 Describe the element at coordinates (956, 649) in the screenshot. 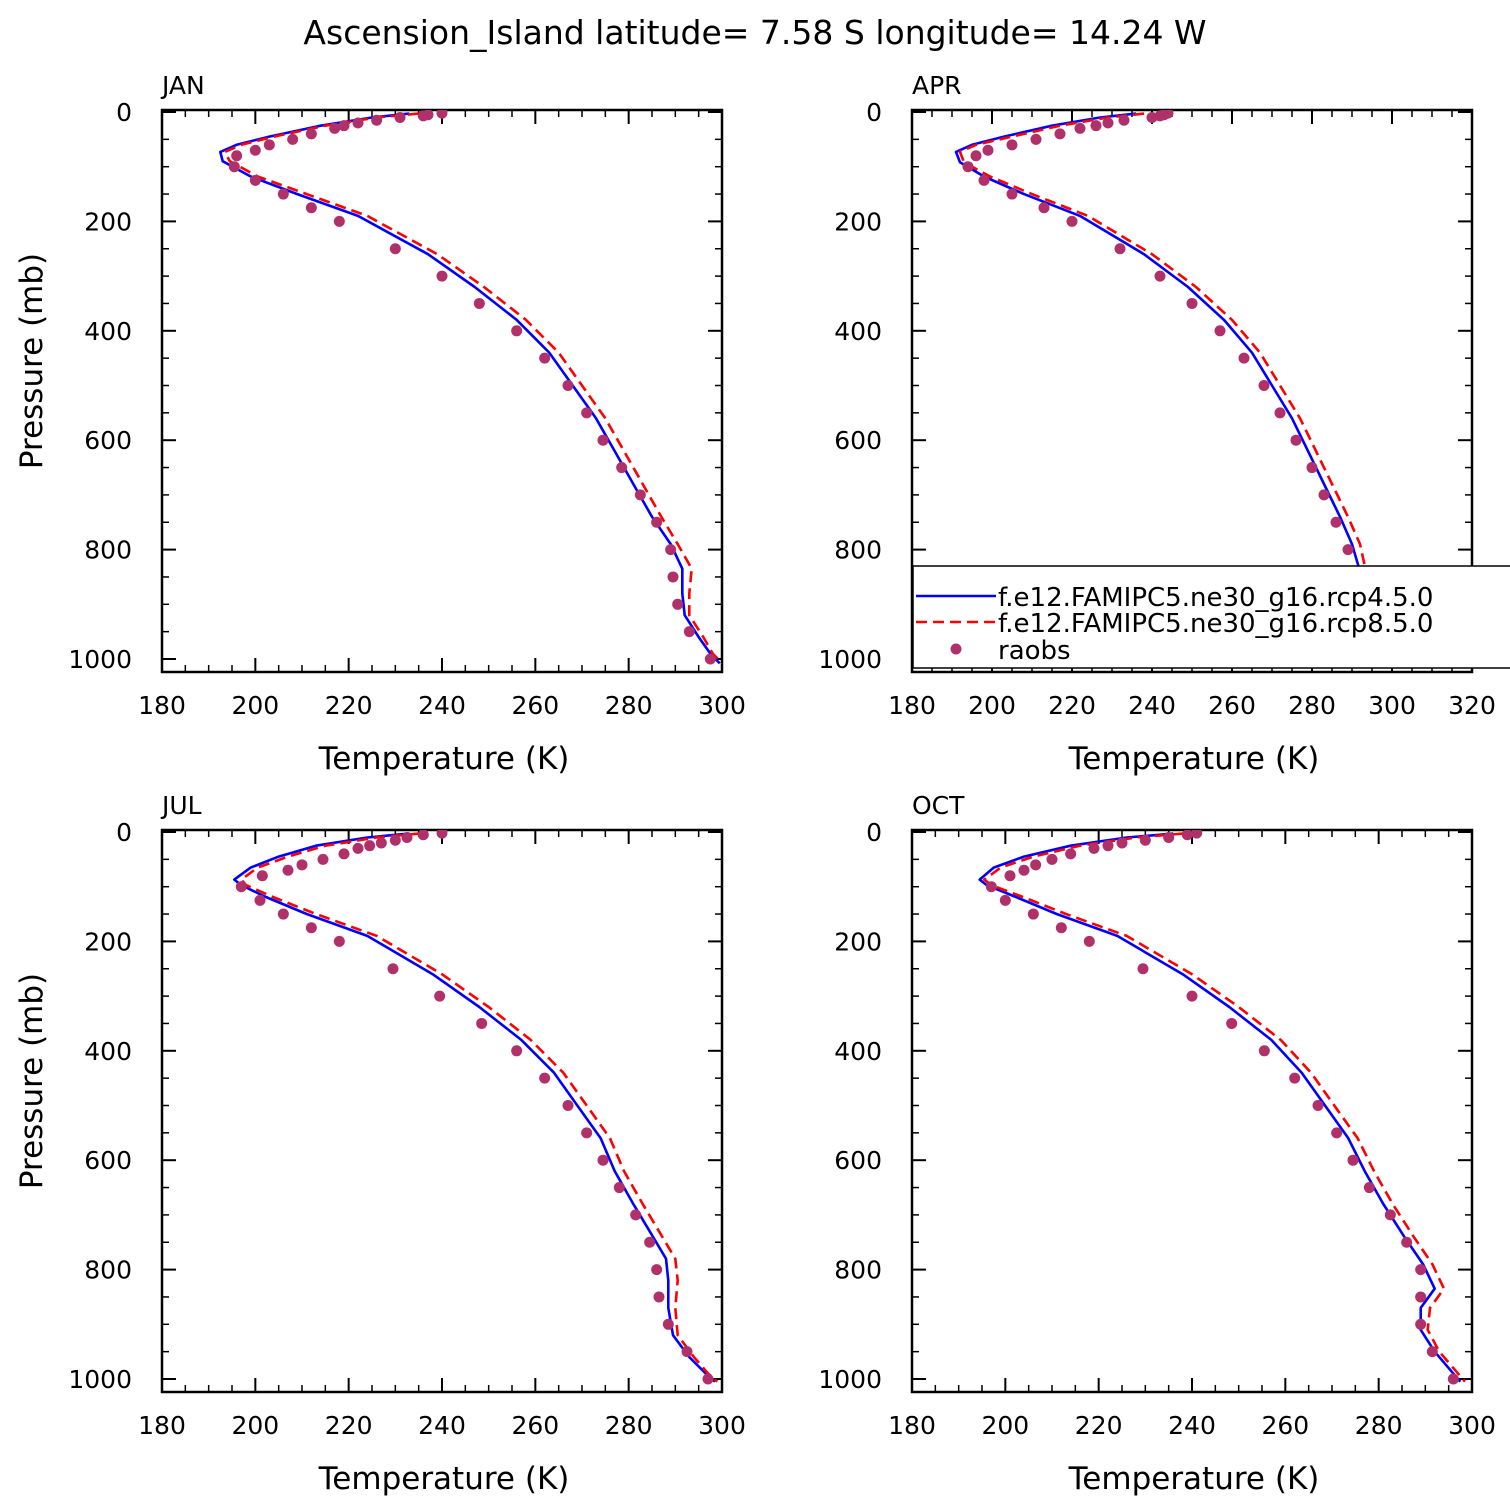

I see `legend-marker-raobs` at that location.